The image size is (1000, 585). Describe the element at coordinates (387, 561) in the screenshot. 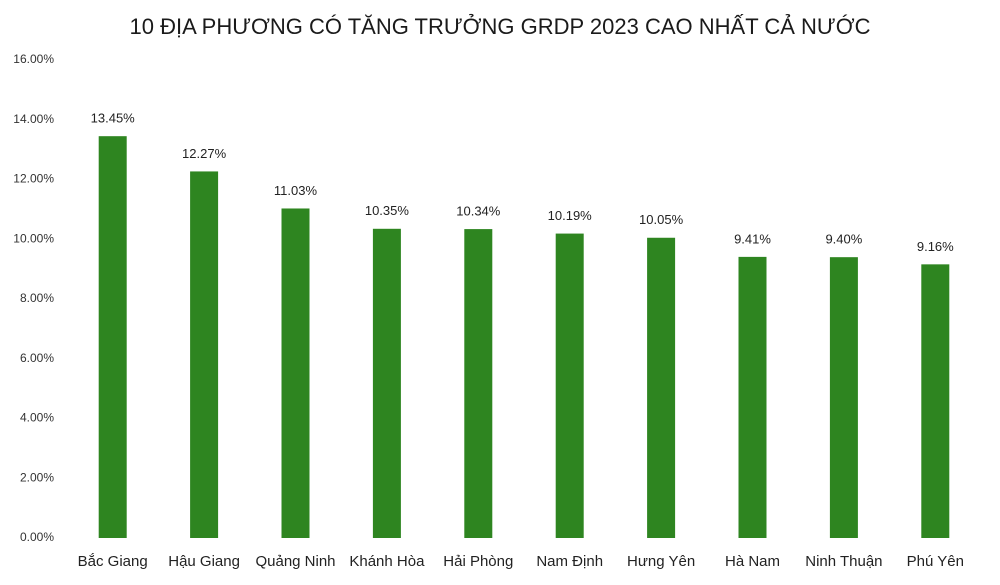

I see `x-tick-label: Khánh Hòa` at that location.